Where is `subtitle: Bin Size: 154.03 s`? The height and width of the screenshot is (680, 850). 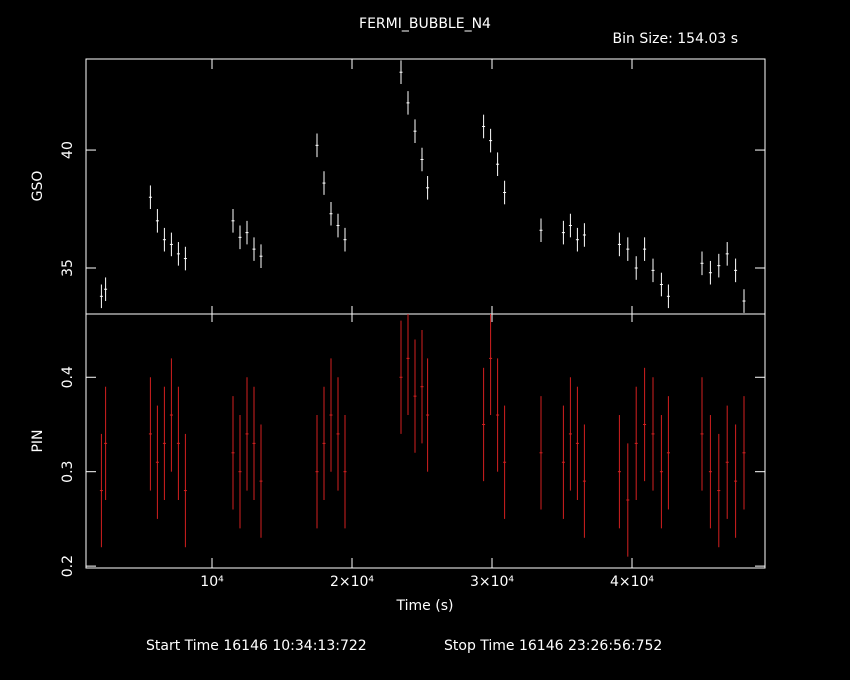 subtitle: Bin Size: 154.03 s is located at coordinates (675, 39).